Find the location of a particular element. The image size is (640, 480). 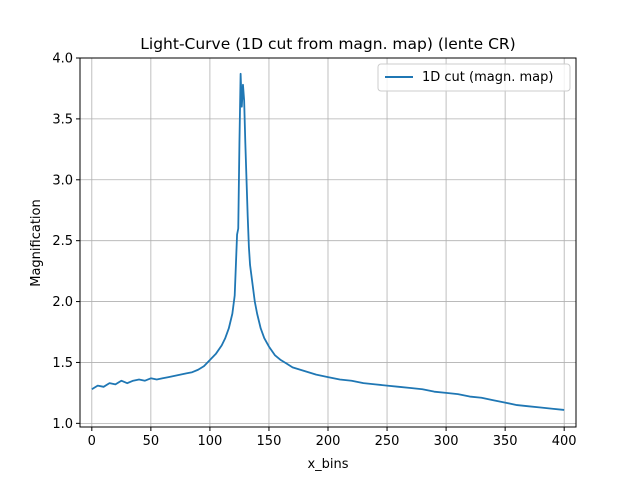

x-tick-label: 250 is located at coordinates (387, 441).